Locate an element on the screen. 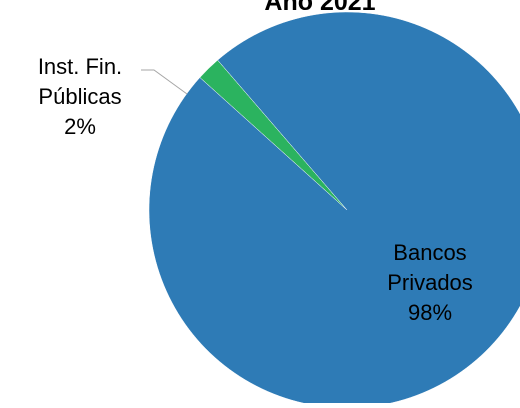 The image size is (520, 408). data-label-value: 2% is located at coordinates (80, 126).